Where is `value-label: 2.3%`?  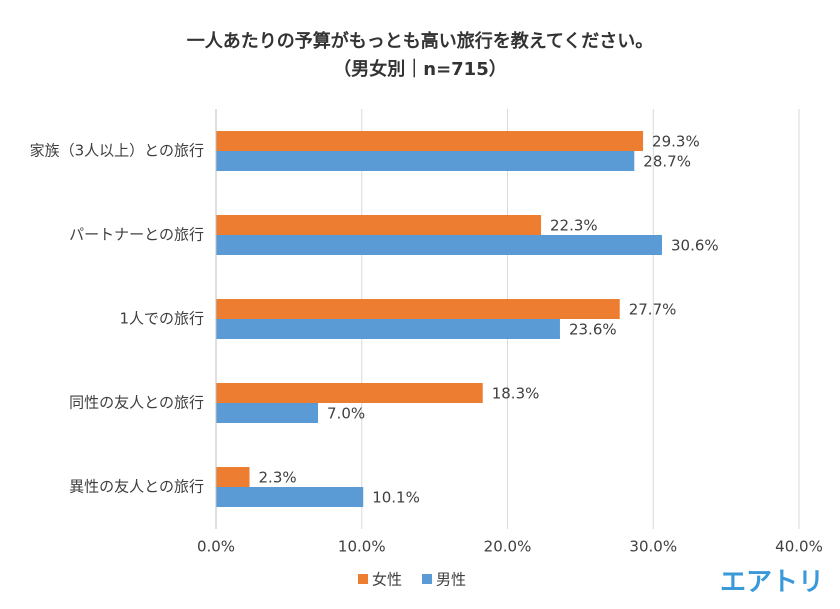 value-label: 2.3% is located at coordinates (278, 478).